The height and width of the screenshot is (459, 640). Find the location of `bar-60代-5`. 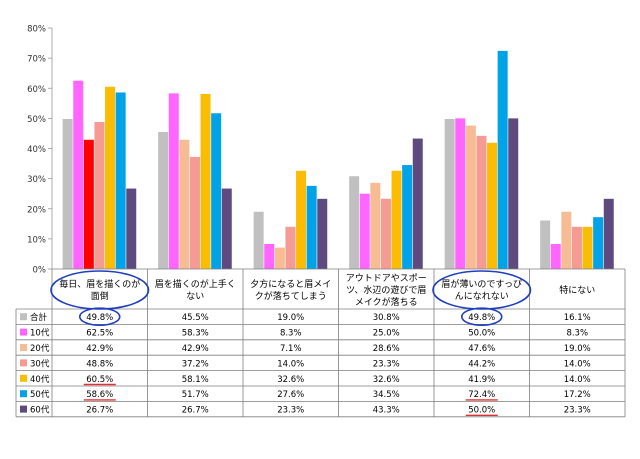

bar-60代-5 is located at coordinates (608, 233).